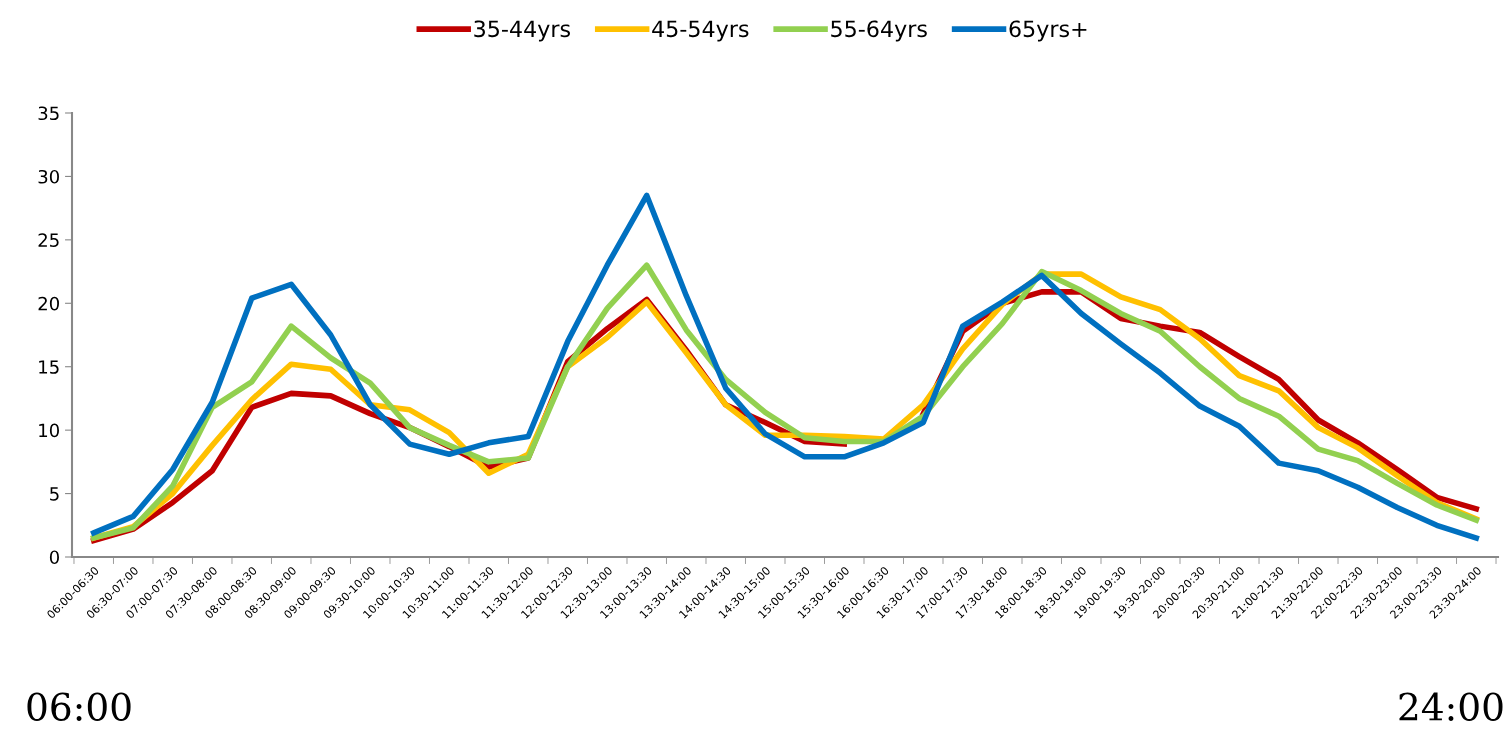 This screenshot has height=729, width=1508. Describe the element at coordinates (48, 113) in the screenshot. I see `y-tick-label: 35` at that location.